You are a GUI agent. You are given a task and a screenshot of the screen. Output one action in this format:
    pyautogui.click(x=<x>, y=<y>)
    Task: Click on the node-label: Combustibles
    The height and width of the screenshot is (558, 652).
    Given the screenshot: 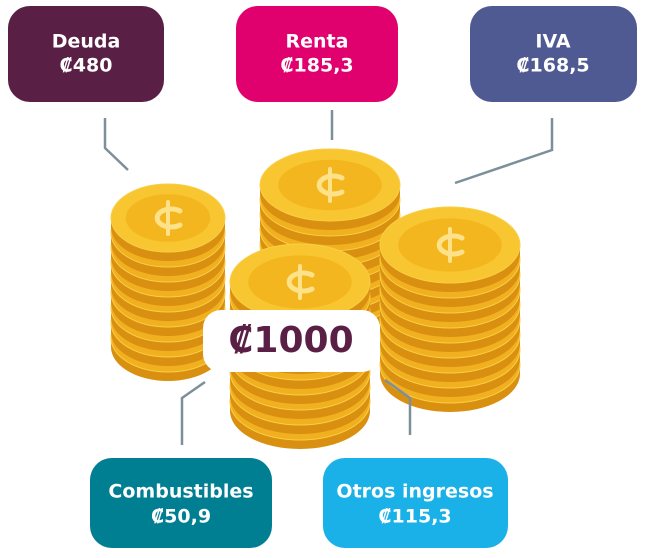 What is the action you would take?
    pyautogui.click(x=180, y=492)
    